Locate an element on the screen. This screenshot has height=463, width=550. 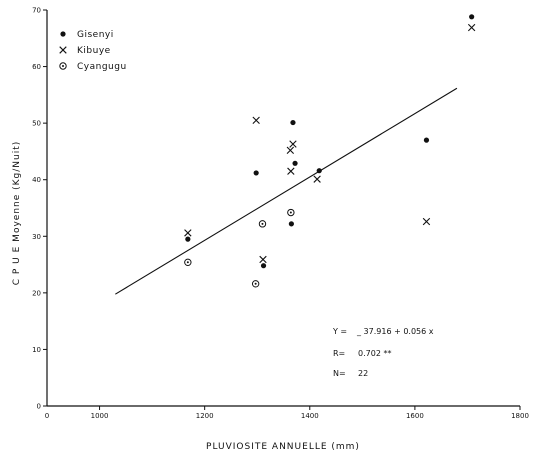
r-label: R= is located at coordinates (339, 353).